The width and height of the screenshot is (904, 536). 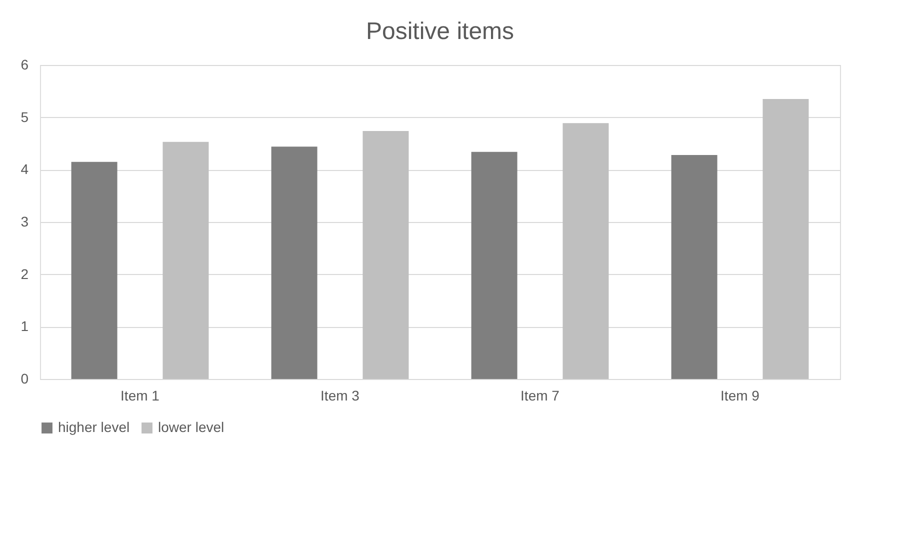 I want to click on y-tick-label: 0, so click(x=24, y=378).